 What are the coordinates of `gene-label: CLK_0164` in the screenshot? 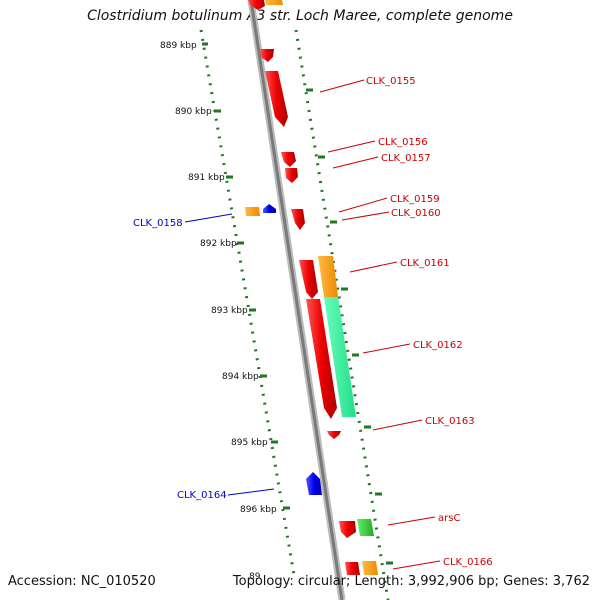 It's located at (202, 495).